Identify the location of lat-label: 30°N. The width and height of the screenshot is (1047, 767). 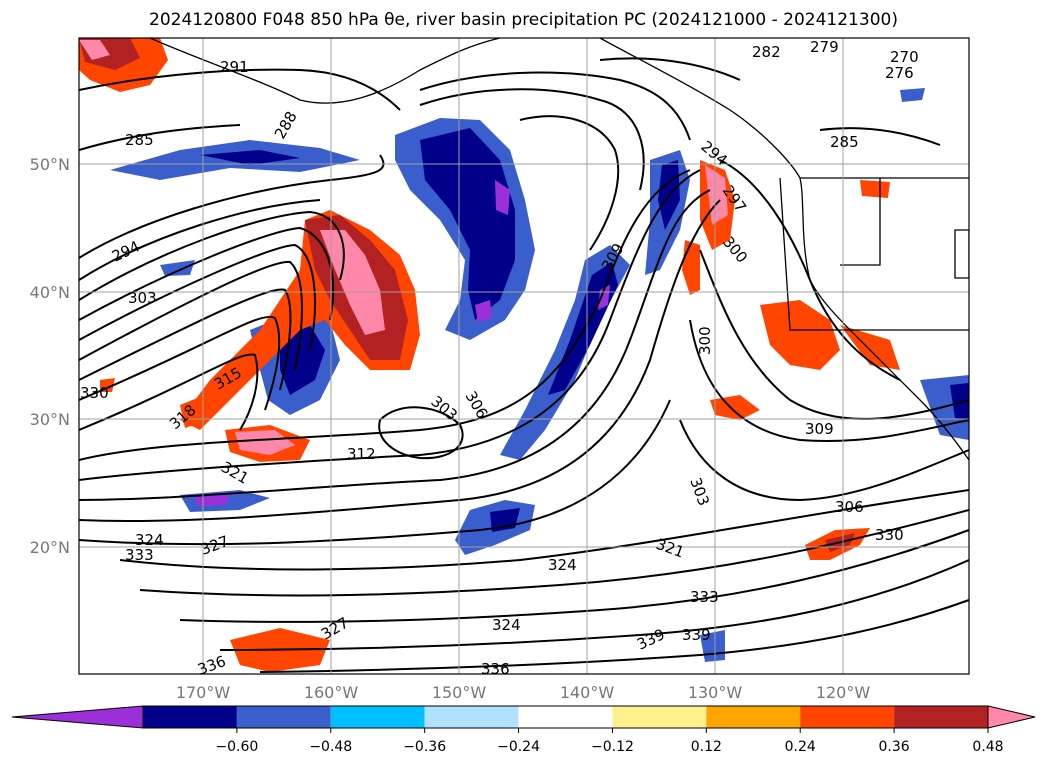
(50, 419).